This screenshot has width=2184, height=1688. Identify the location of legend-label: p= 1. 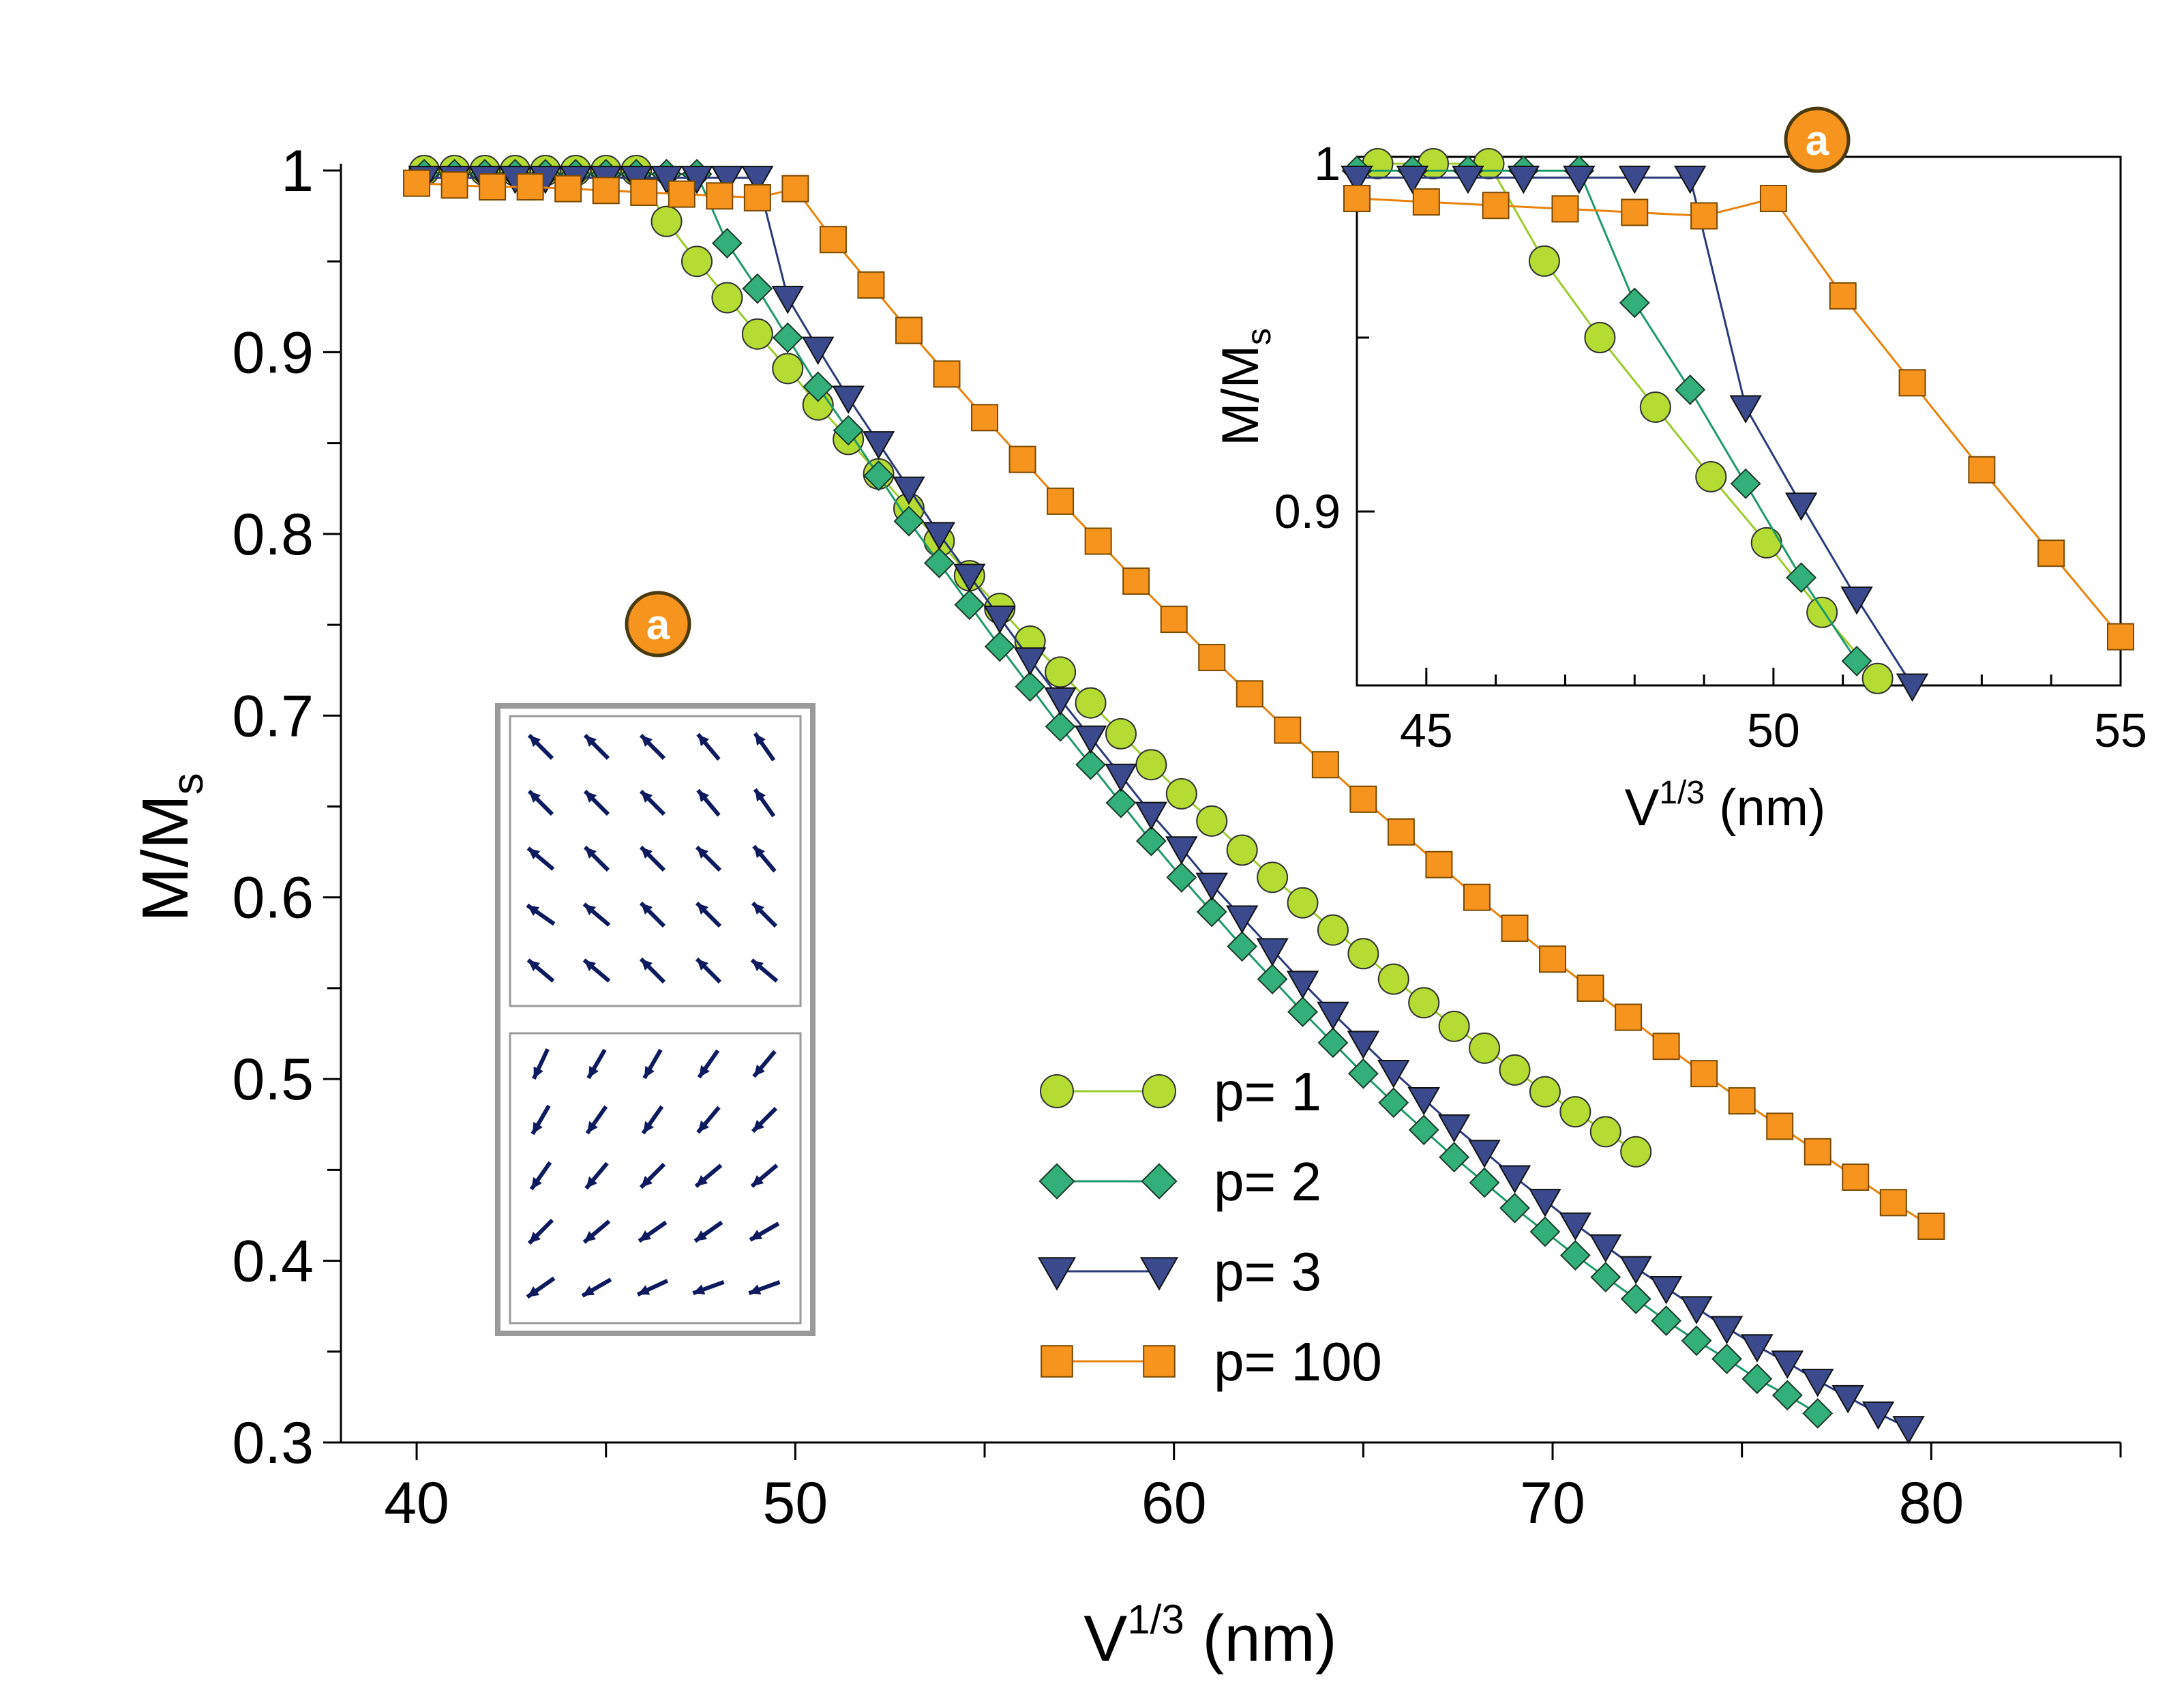
(1267, 1091).